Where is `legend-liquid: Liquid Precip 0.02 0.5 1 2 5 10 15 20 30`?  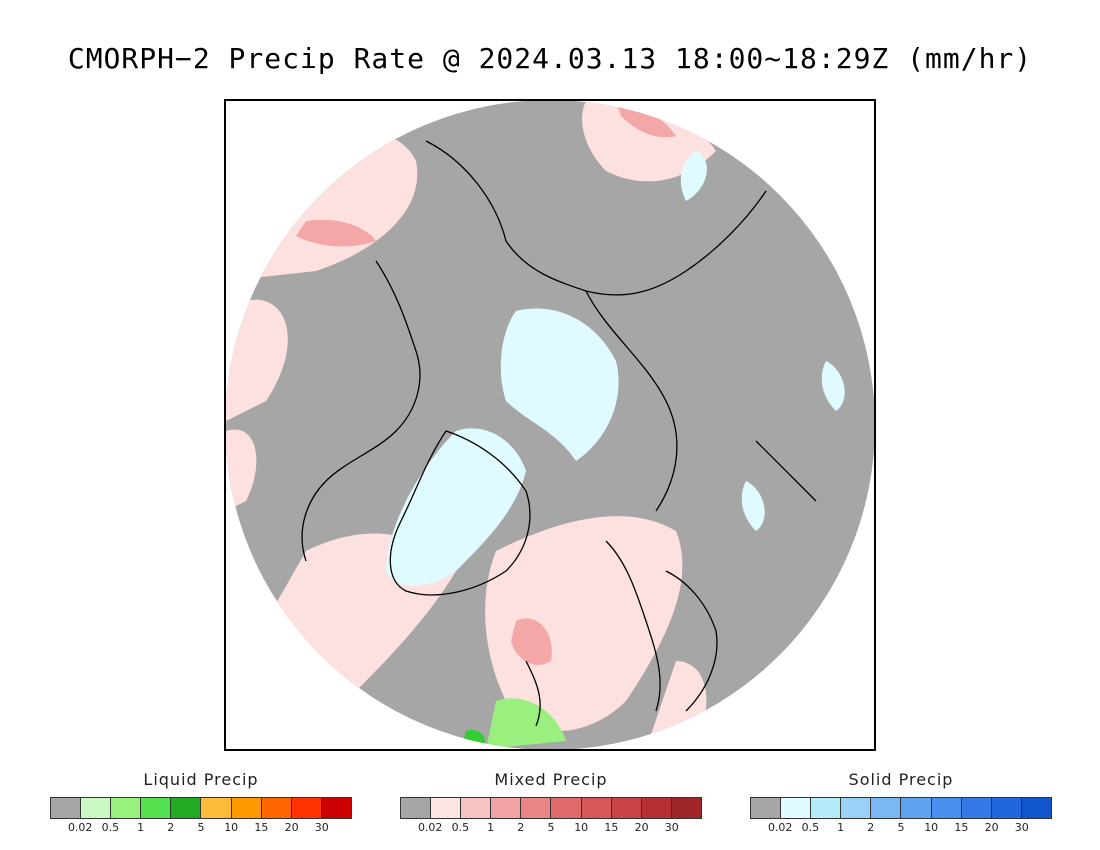 legend-liquid: Liquid Precip 0.02 0.5 1 2 5 10 15 20 30 is located at coordinates (201, 802).